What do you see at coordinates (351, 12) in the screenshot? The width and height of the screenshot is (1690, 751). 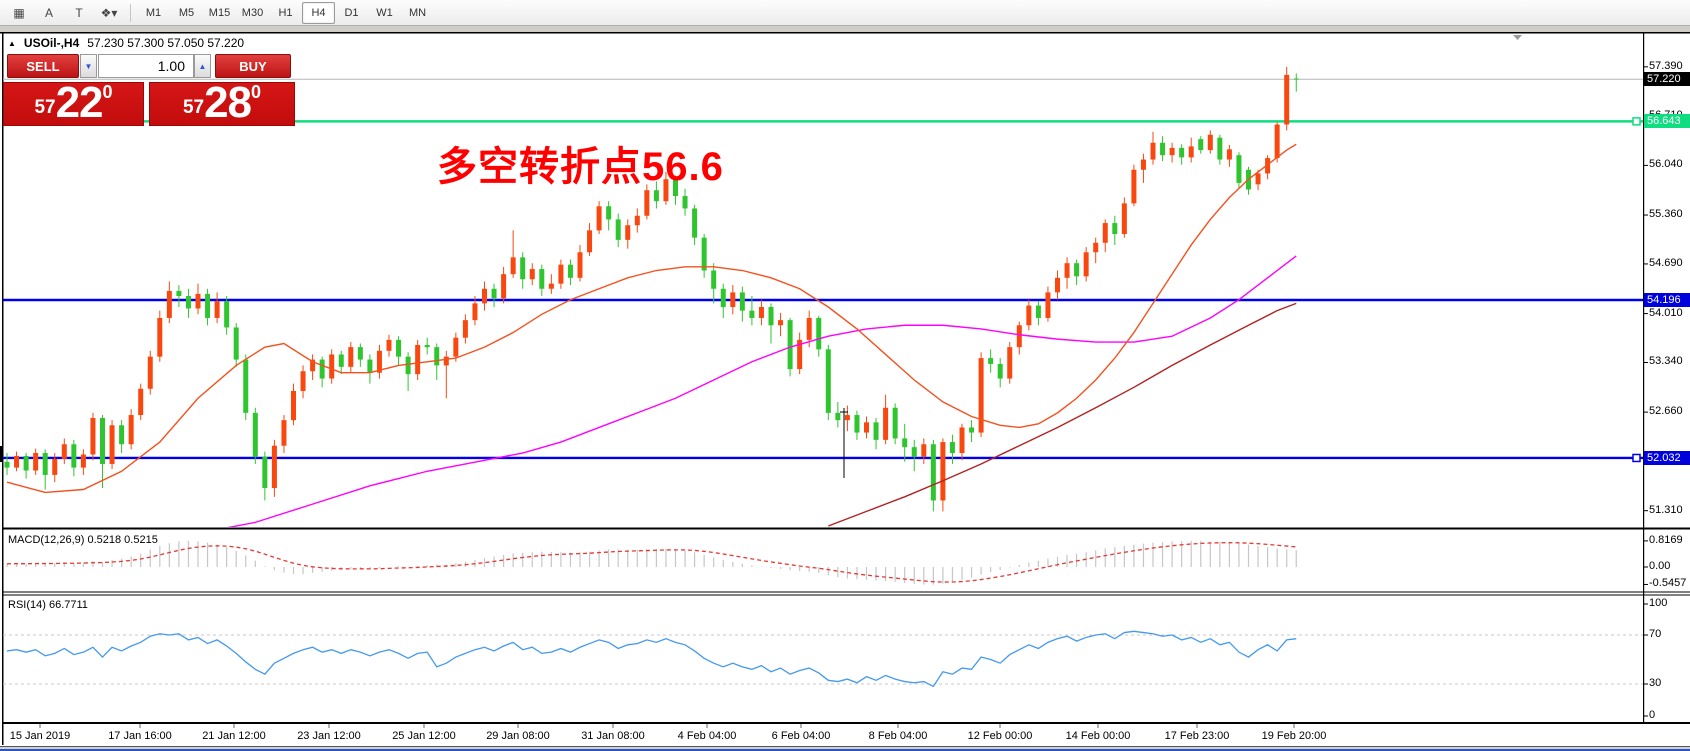 I see `timeframe-button-d1: D1` at bounding box center [351, 12].